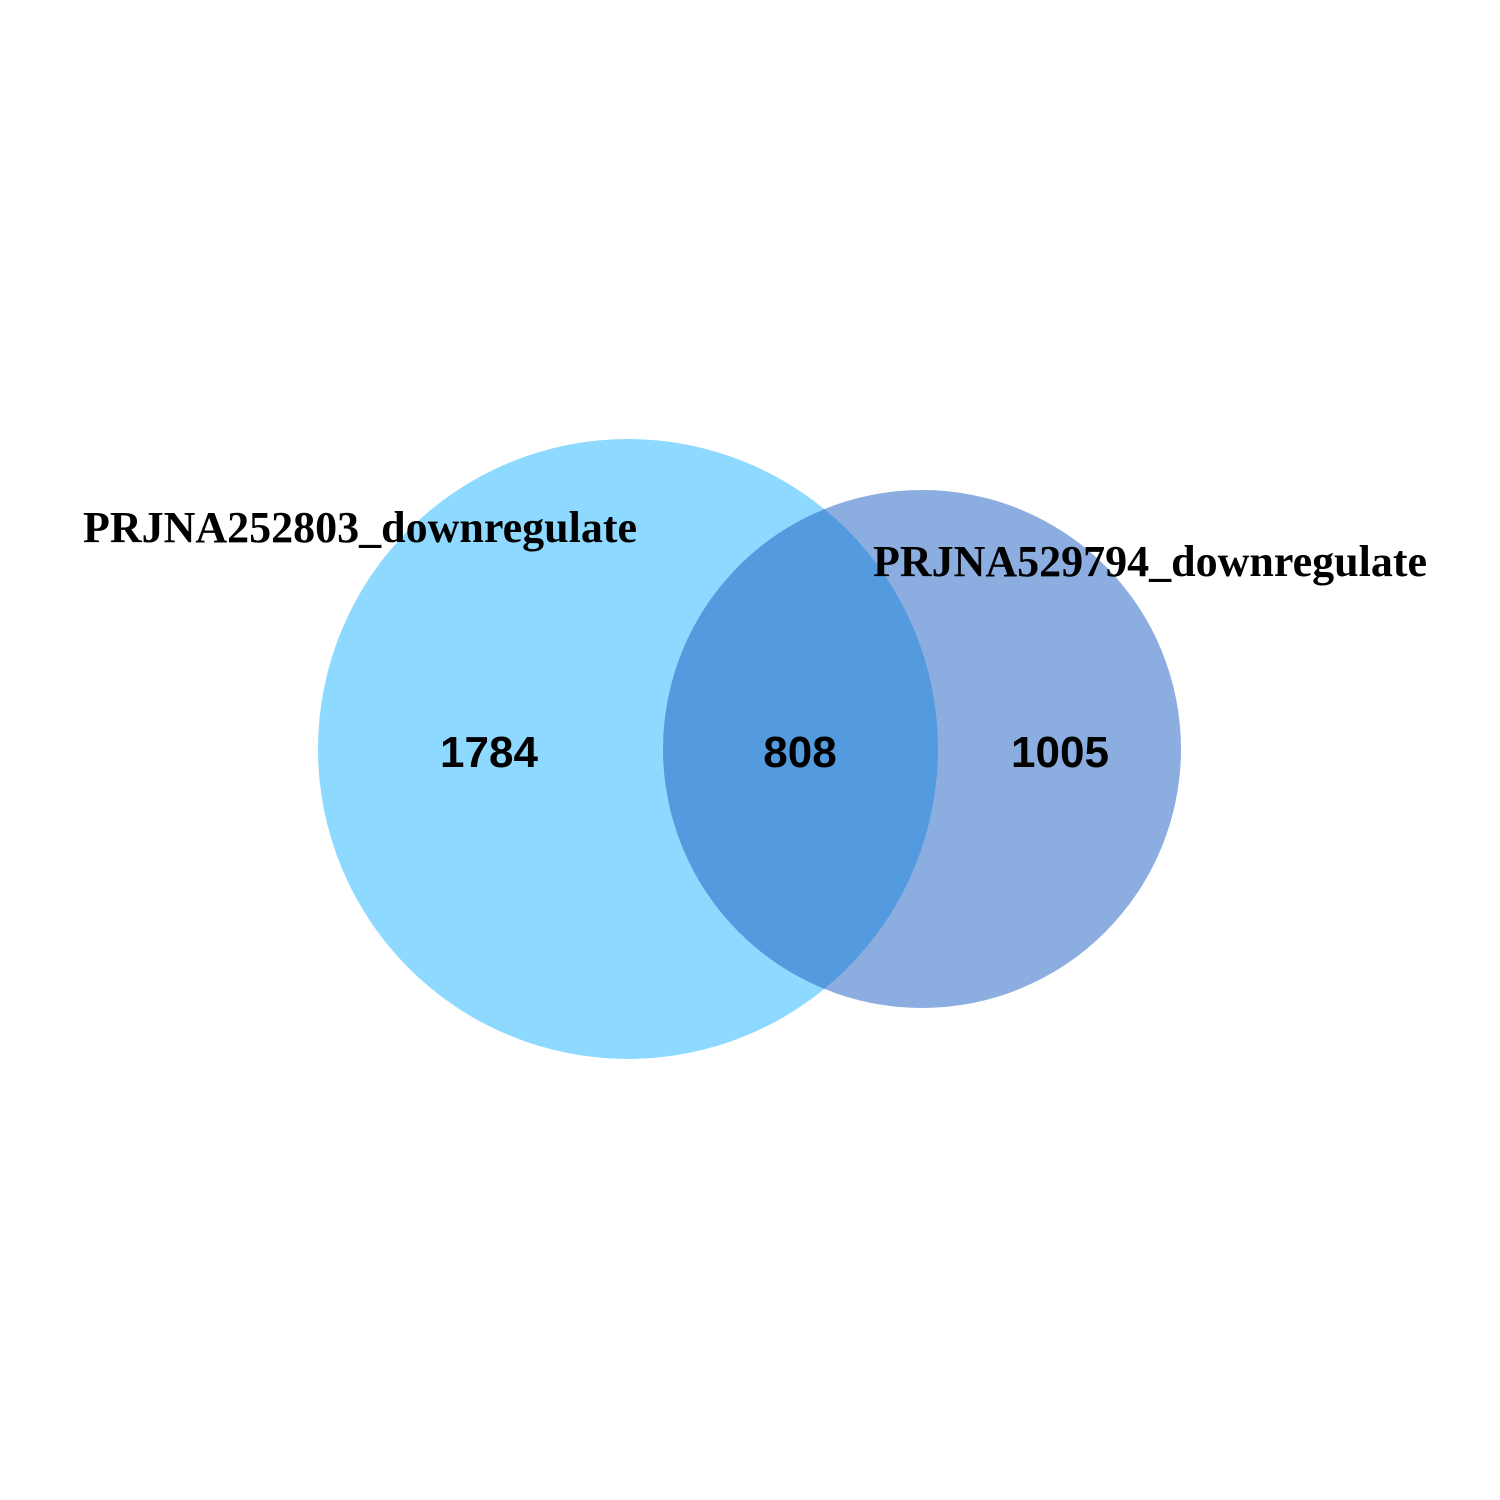 This screenshot has width=1500, height=1500. What do you see at coordinates (1060, 752) in the screenshot?
I see `count-only-b: 1005` at bounding box center [1060, 752].